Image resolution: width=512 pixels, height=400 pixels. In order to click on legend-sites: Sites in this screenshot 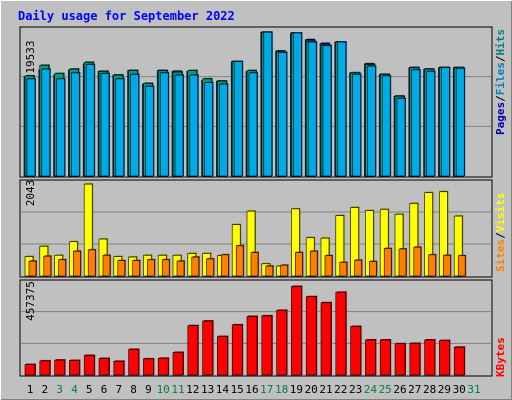, I will do `click(500, 255)`.